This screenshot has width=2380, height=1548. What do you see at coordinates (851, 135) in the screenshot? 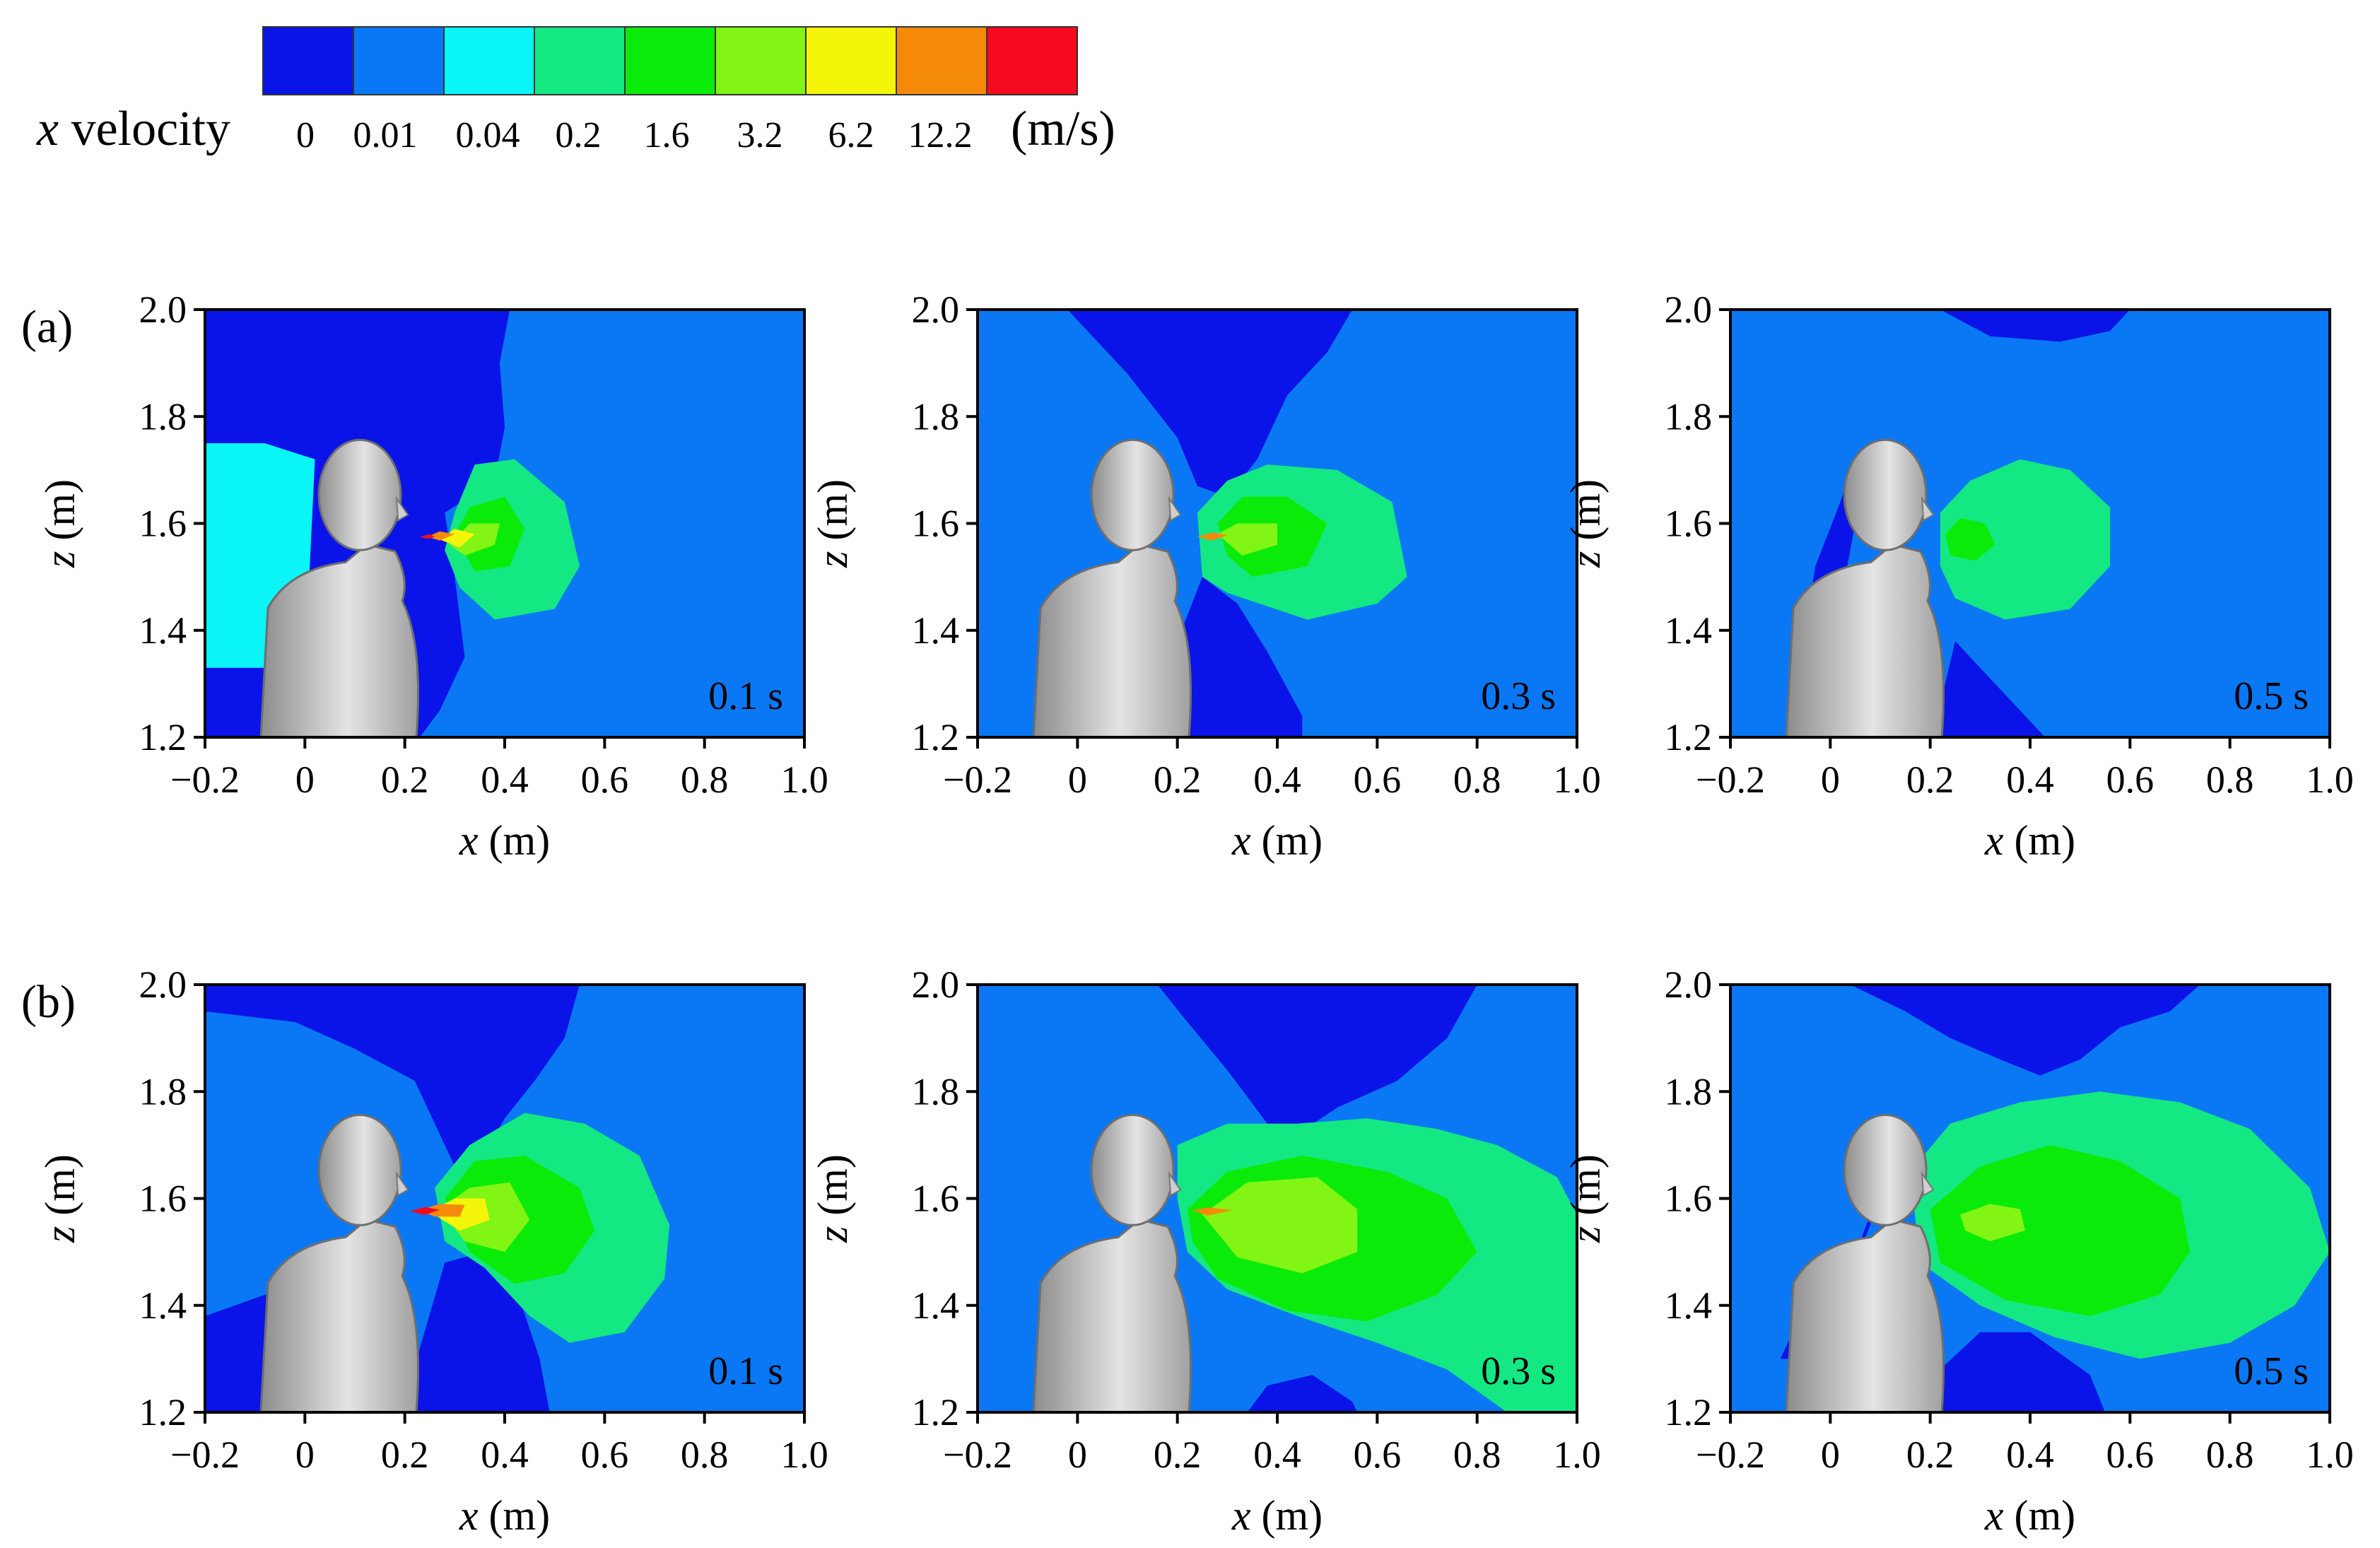
I see `legend-tick-label: 6.2` at bounding box center [851, 135].